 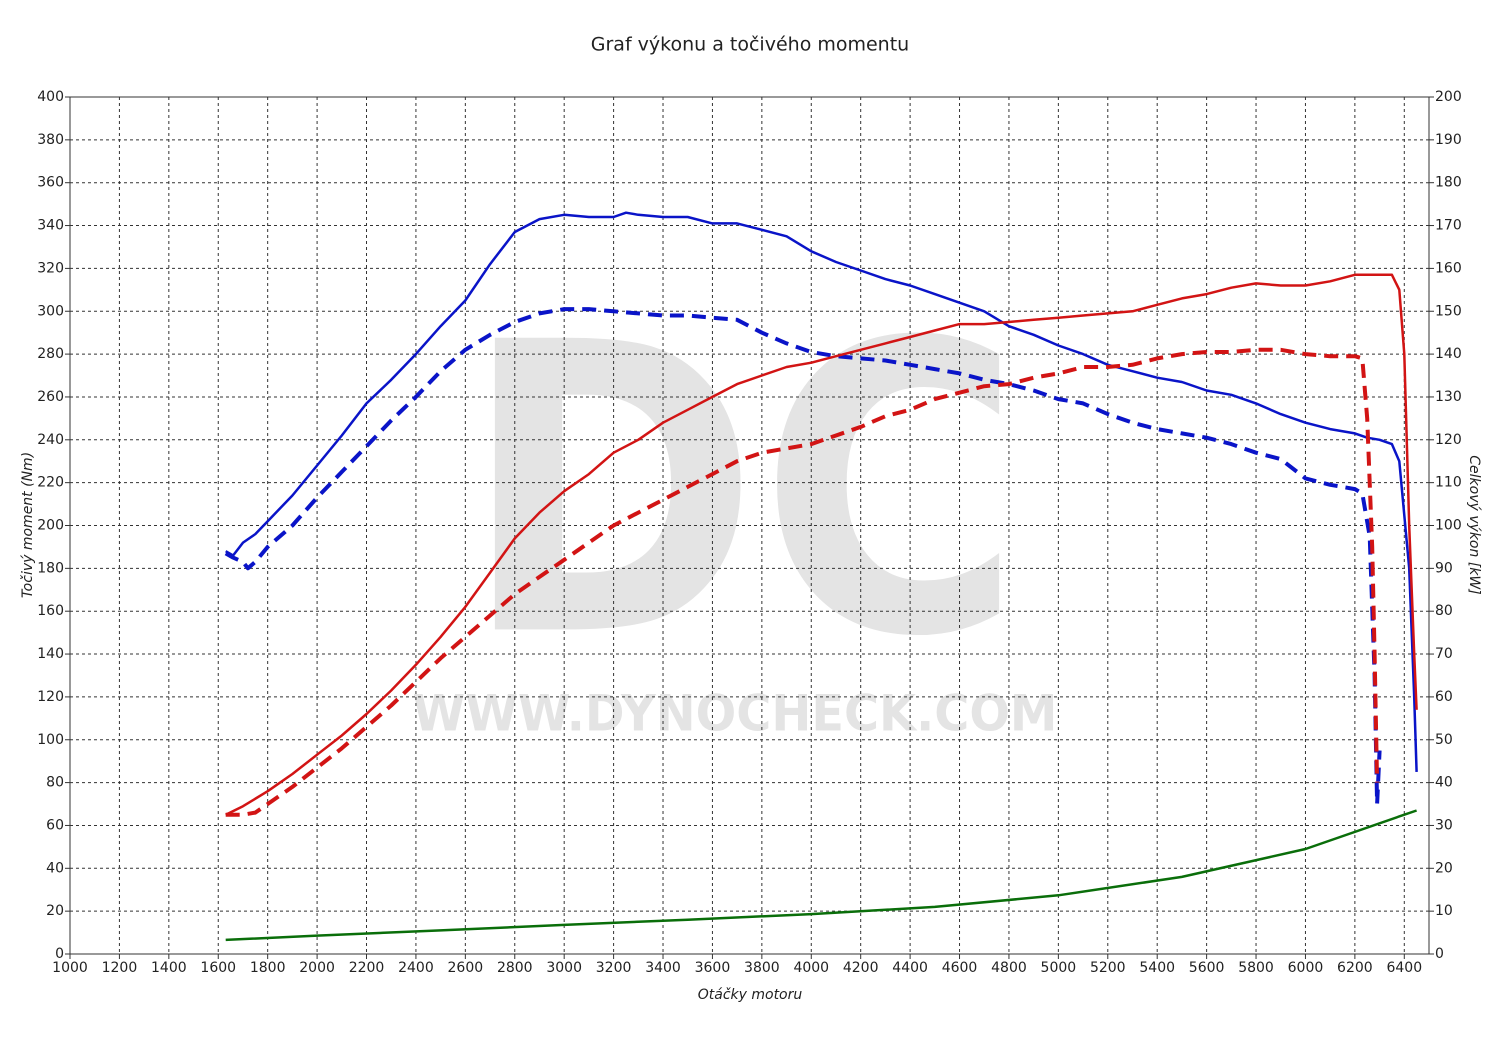 I want to click on y-tick-label: 140, so click(x=50, y=654).